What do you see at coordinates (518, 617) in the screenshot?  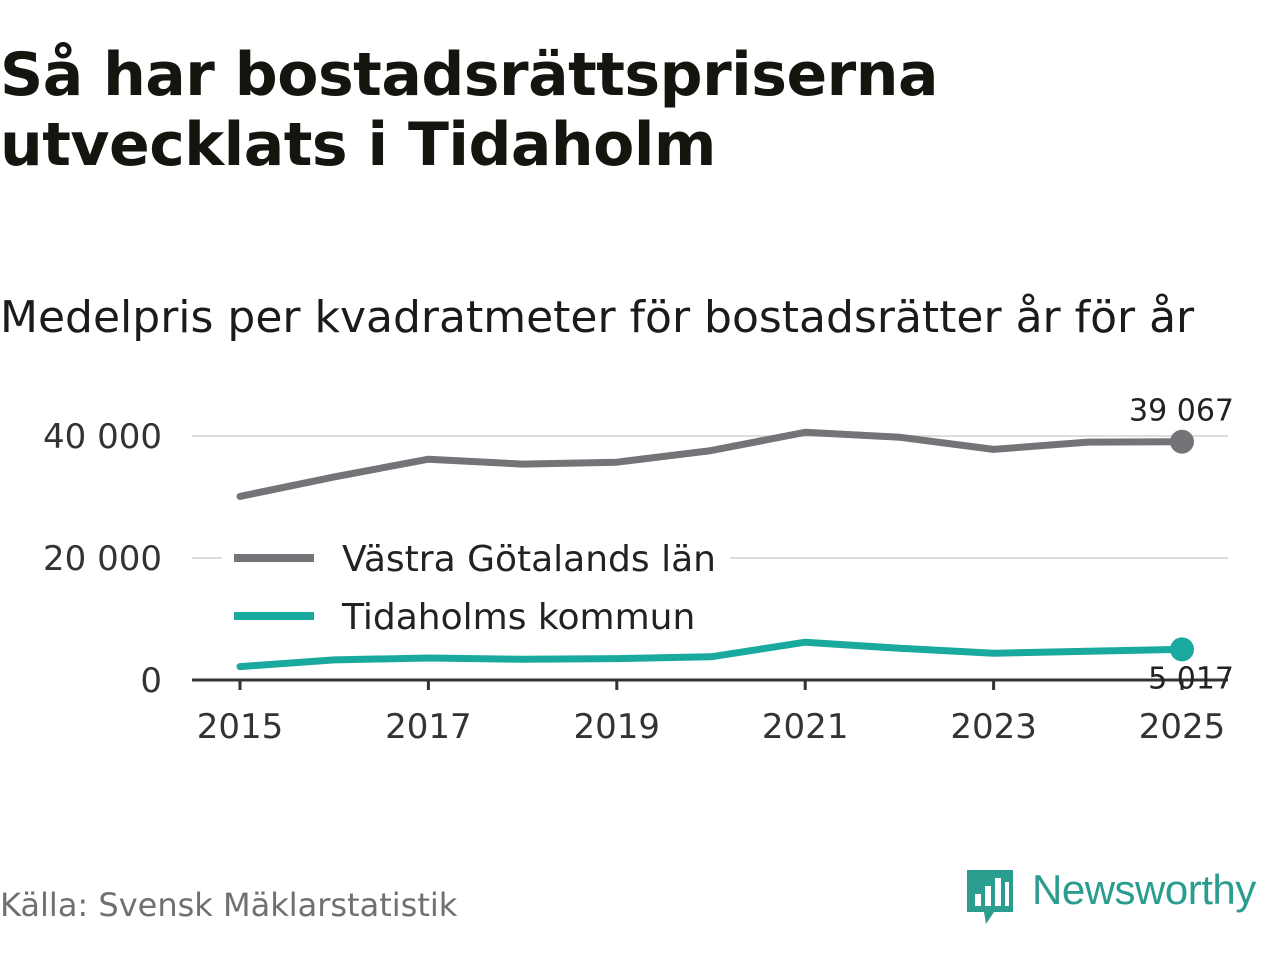 I see `legend-label: Tidaholms kommun` at bounding box center [518, 617].